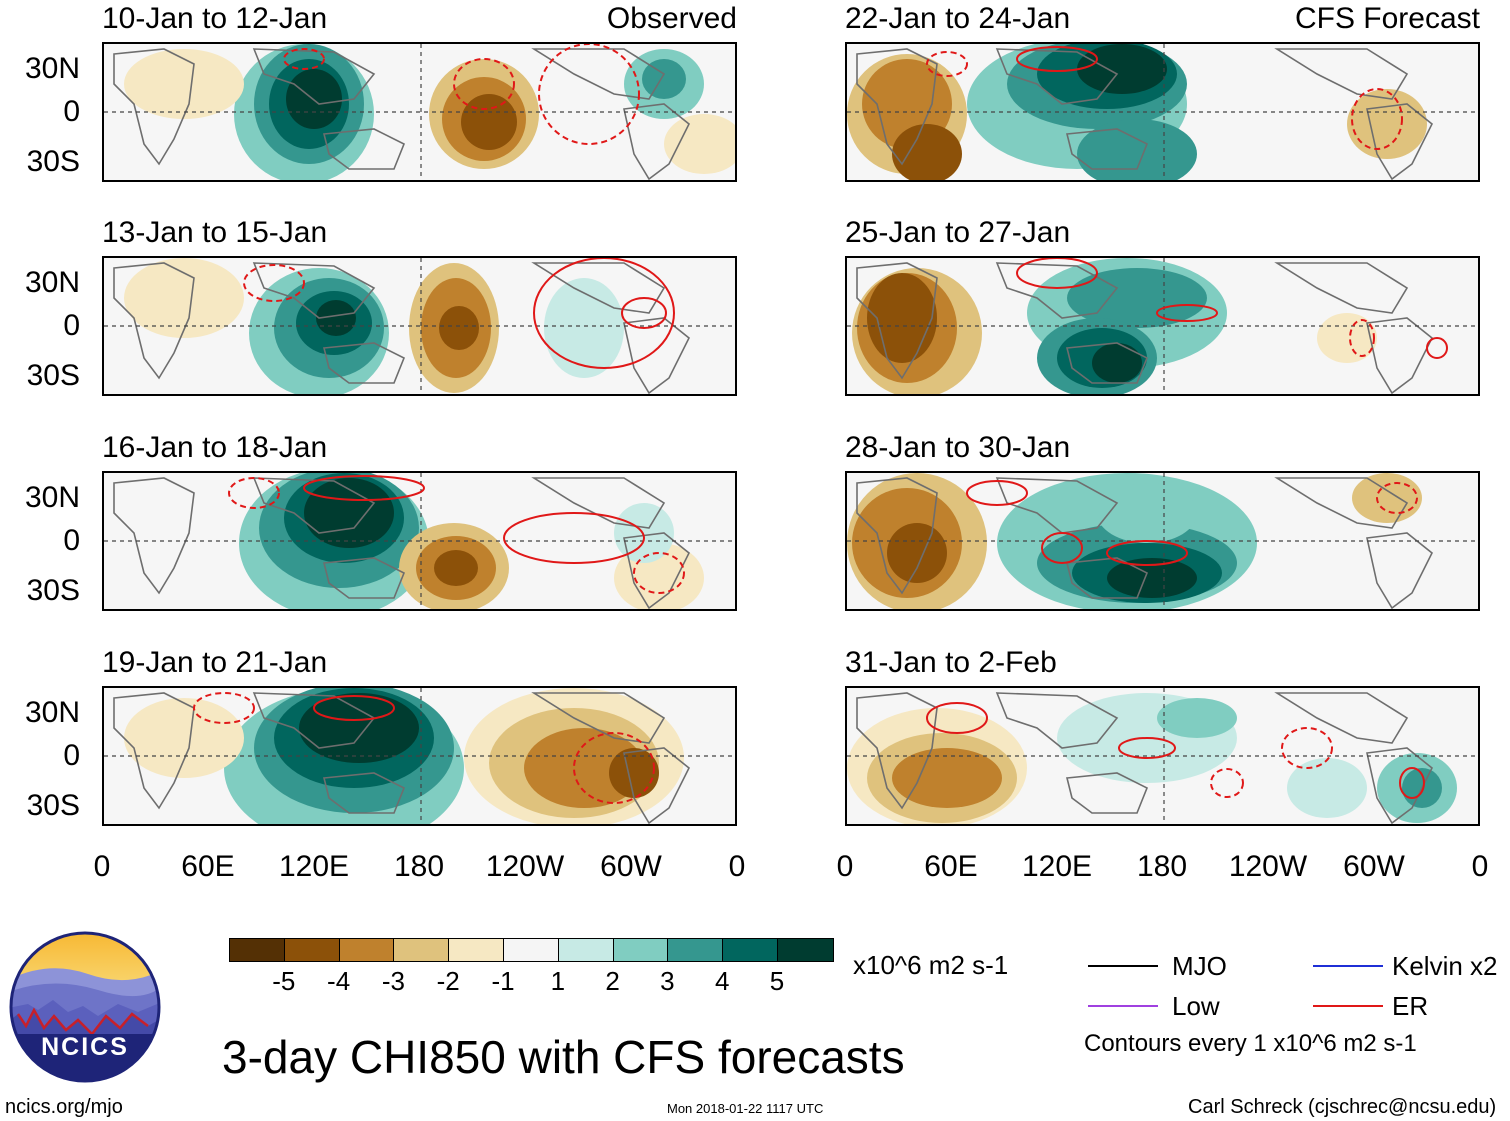  I want to click on legend-label-low: Low, so click(1196, 1006).